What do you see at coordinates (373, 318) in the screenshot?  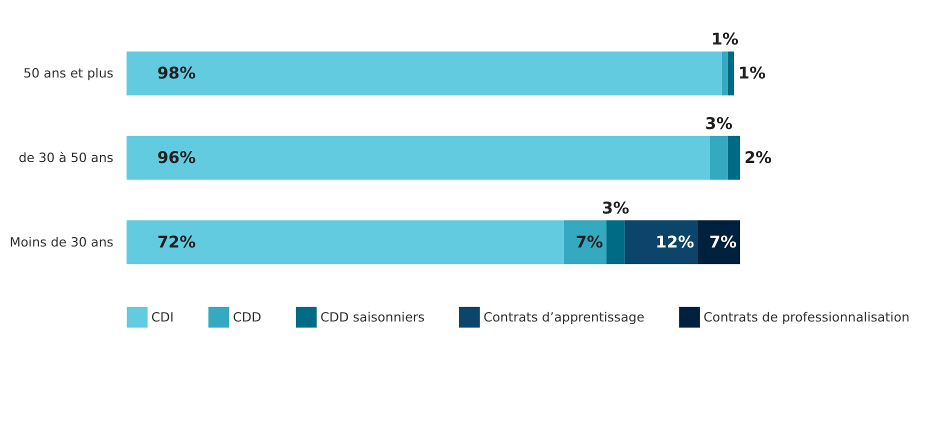 I see `legend-label: CDD saisonniers` at bounding box center [373, 318].